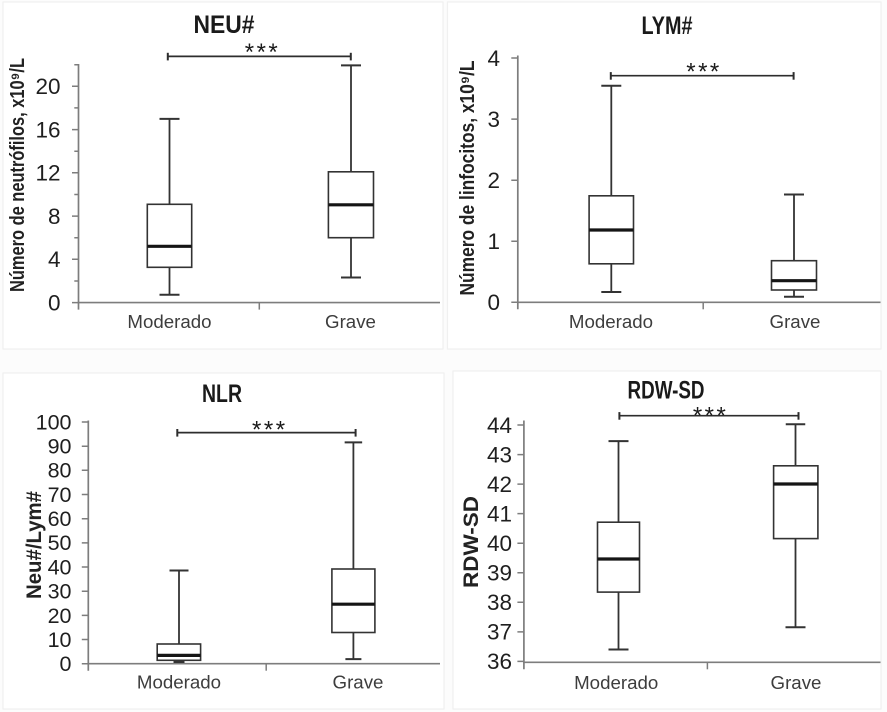  Describe the element at coordinates (47, 129) in the screenshot. I see `svg-text: 16` at that location.